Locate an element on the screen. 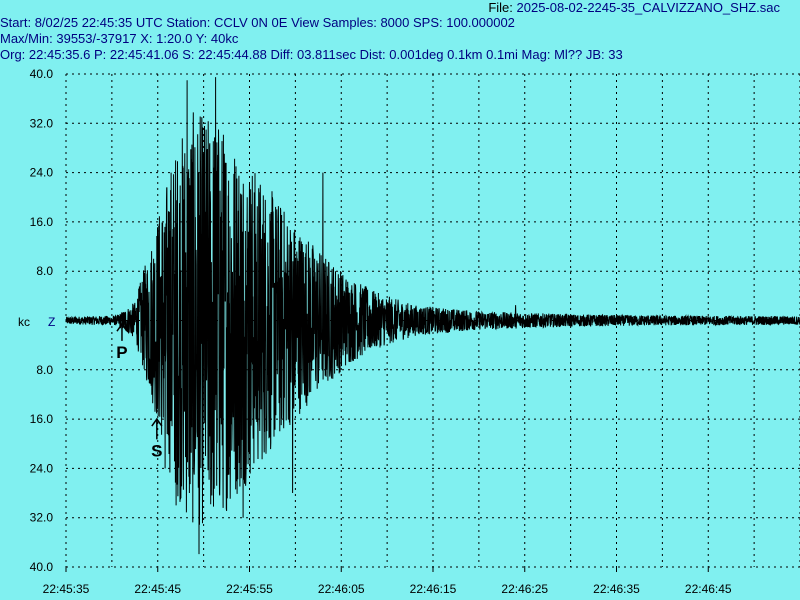  x-tick-label: 22:46:35 is located at coordinates (616, 589).